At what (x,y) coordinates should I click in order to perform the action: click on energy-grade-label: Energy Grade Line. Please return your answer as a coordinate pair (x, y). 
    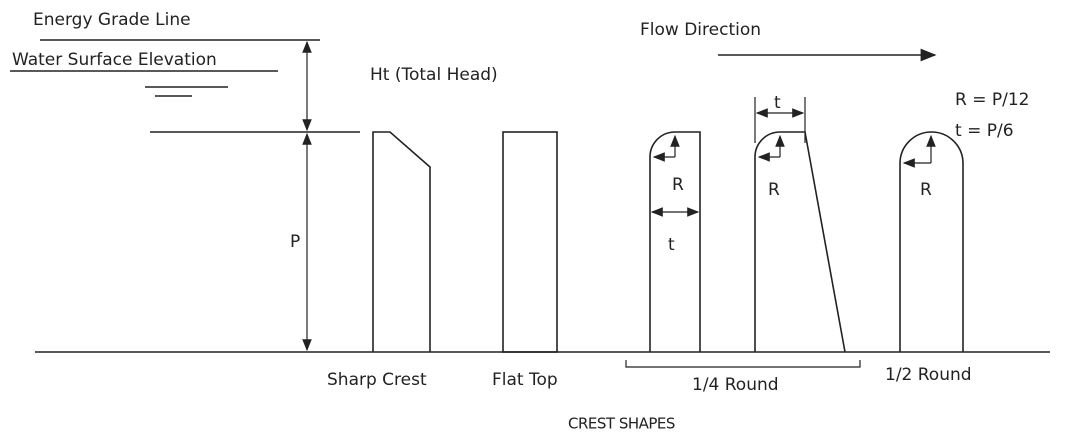
    Looking at the image, I should click on (112, 20).